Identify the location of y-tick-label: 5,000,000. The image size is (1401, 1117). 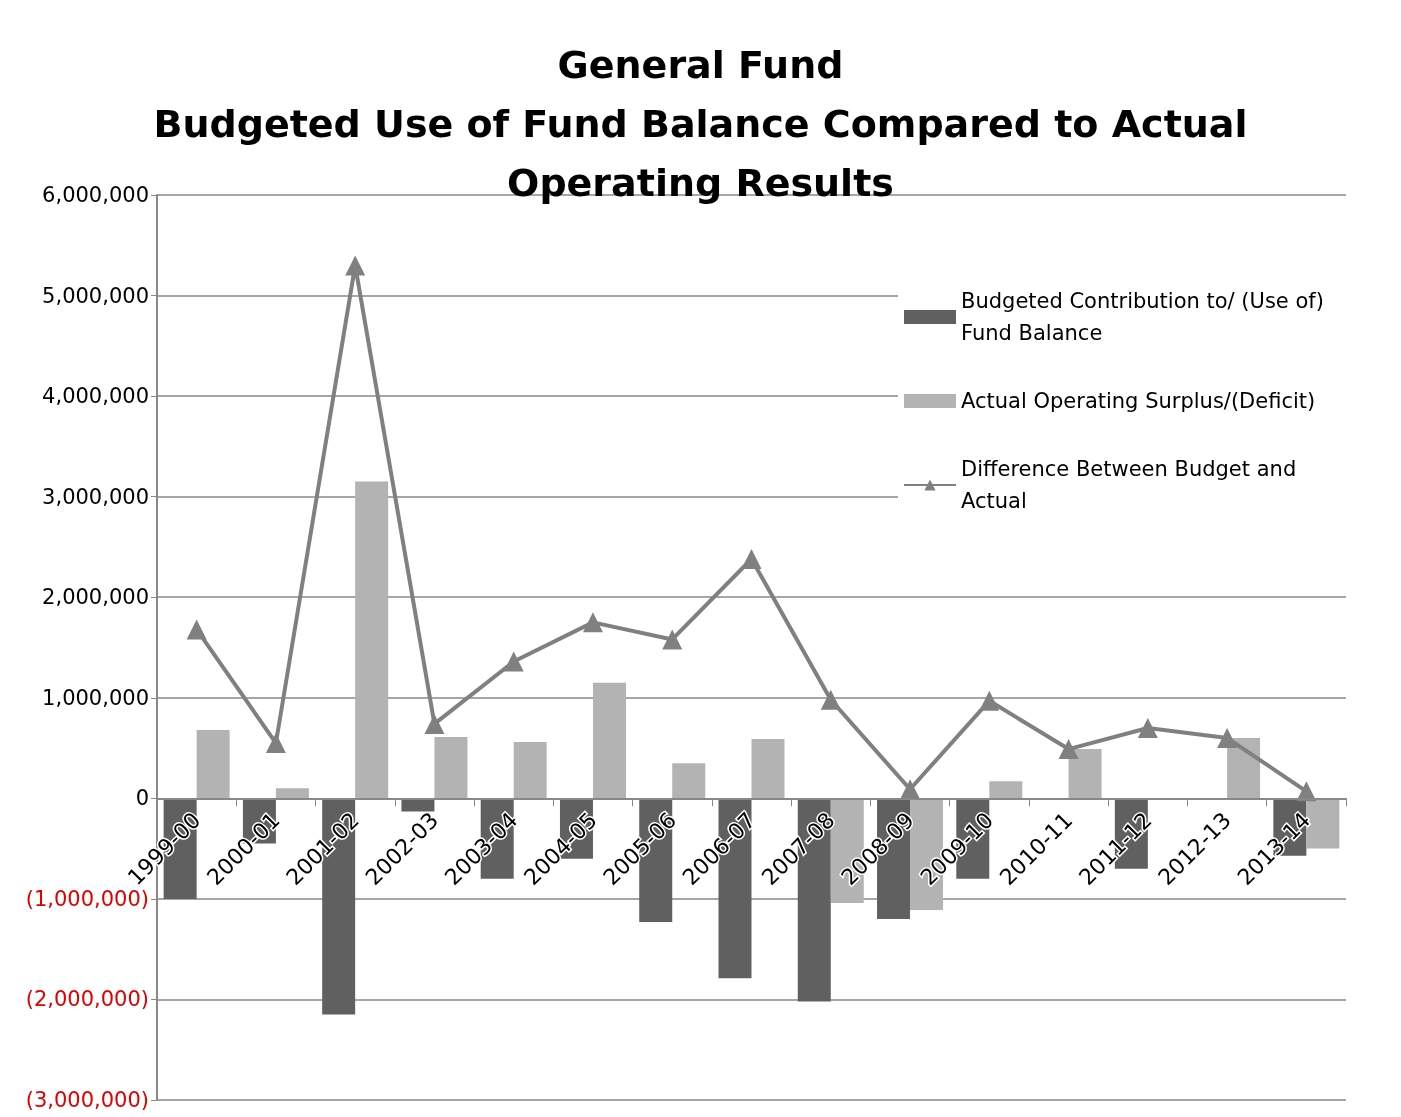
(95, 295).